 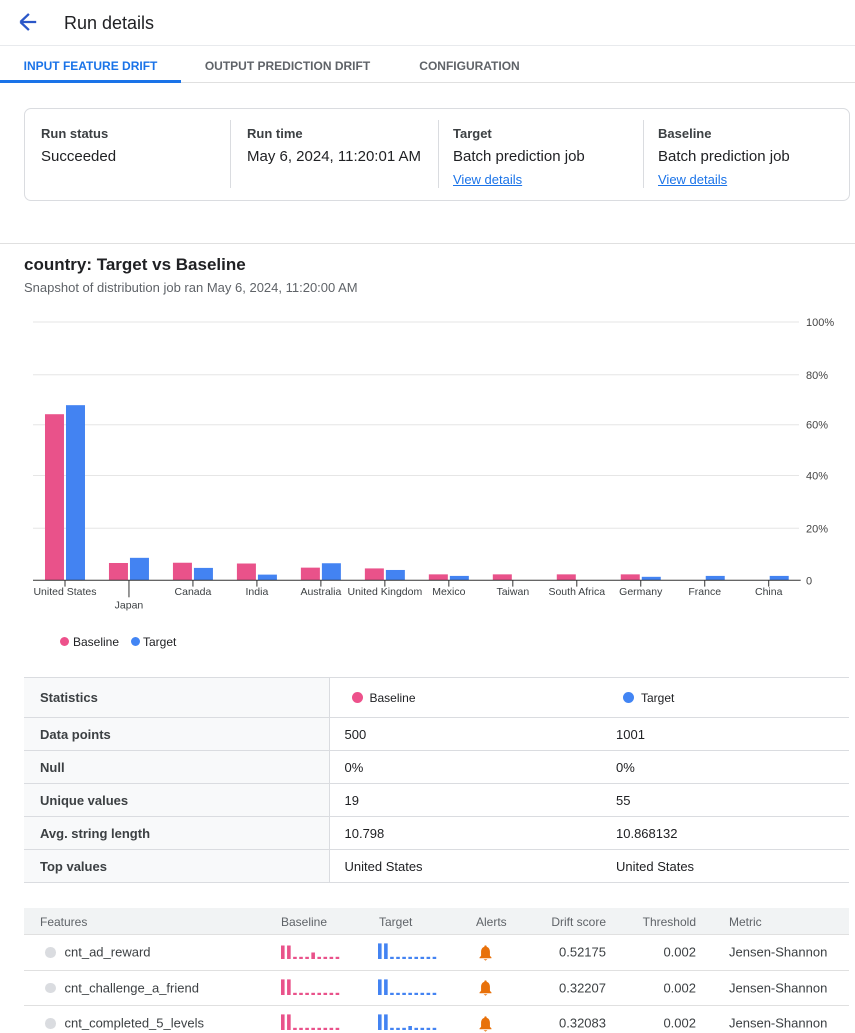 I want to click on svg-text: Canada, so click(x=193, y=592).